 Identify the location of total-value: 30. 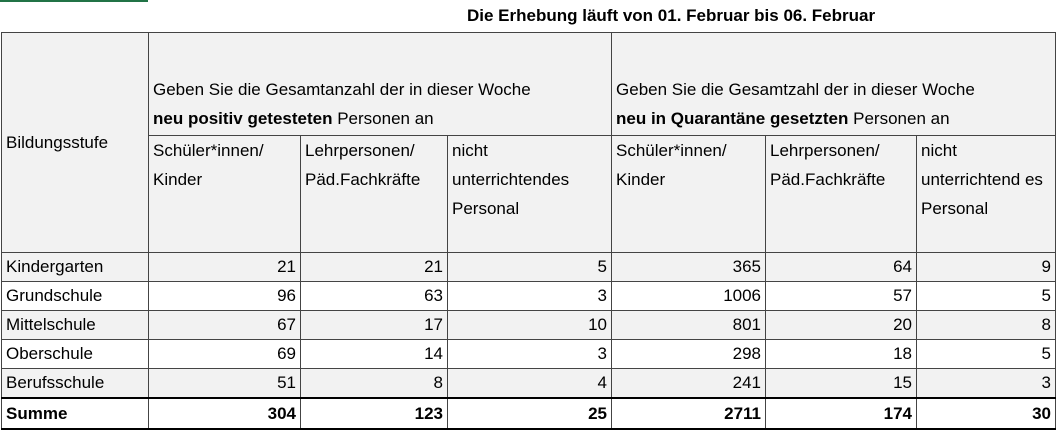
(986, 413).